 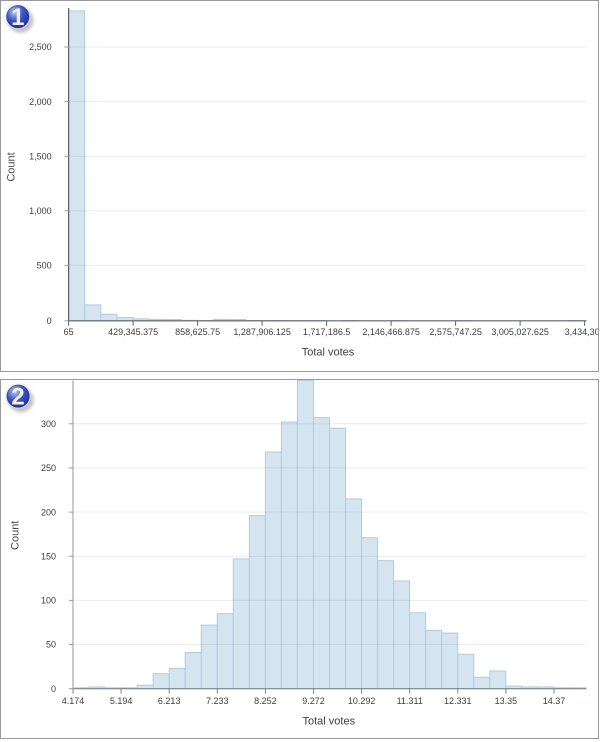 What do you see at coordinates (265, 701) in the screenshot?
I see `svg-text: 8.252` at bounding box center [265, 701].